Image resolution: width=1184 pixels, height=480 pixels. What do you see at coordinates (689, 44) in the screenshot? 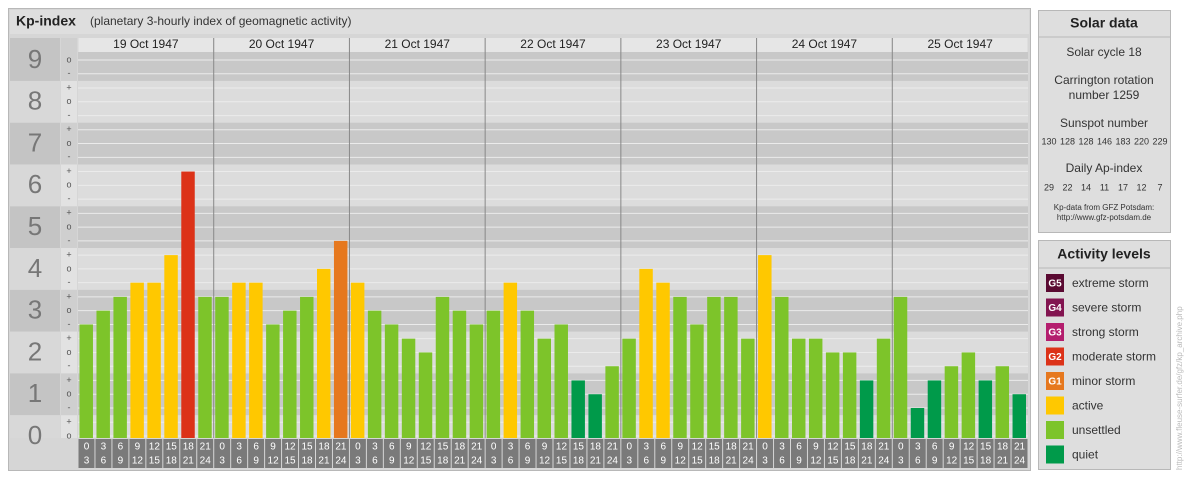
I see `day-label: 23 Oct 1947` at bounding box center [689, 44].